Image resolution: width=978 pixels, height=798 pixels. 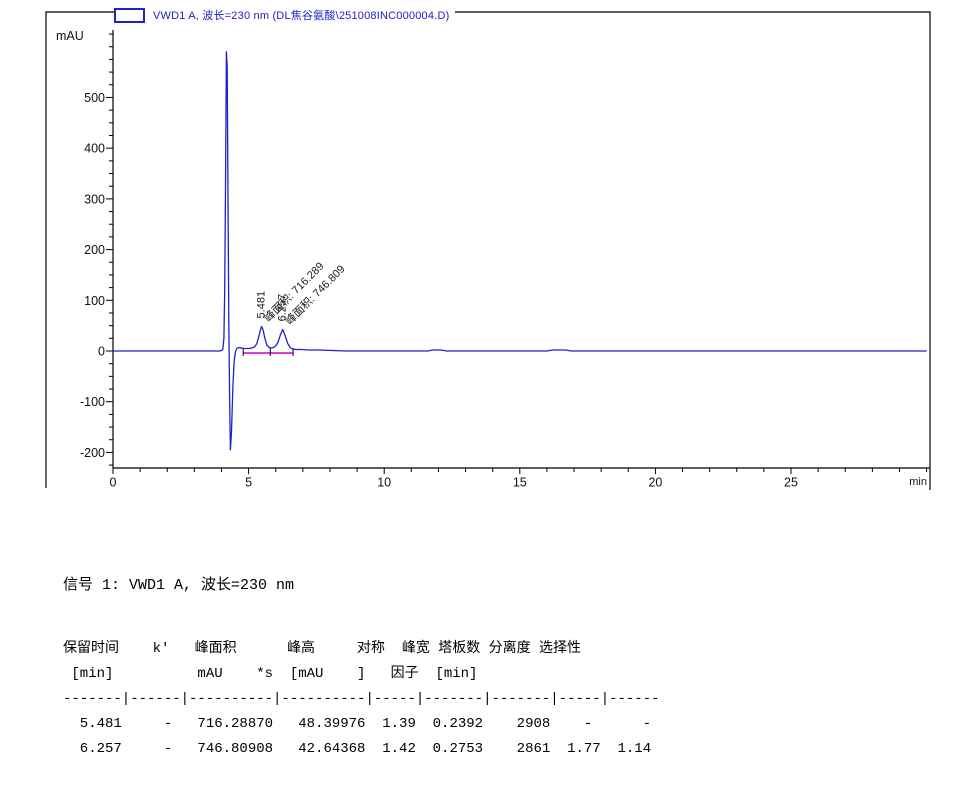 What do you see at coordinates (270, 674) in the screenshot?
I see `peak-table-header-row2: [min] mAU *s [mAU ] 因子 [min]` at bounding box center [270, 674].